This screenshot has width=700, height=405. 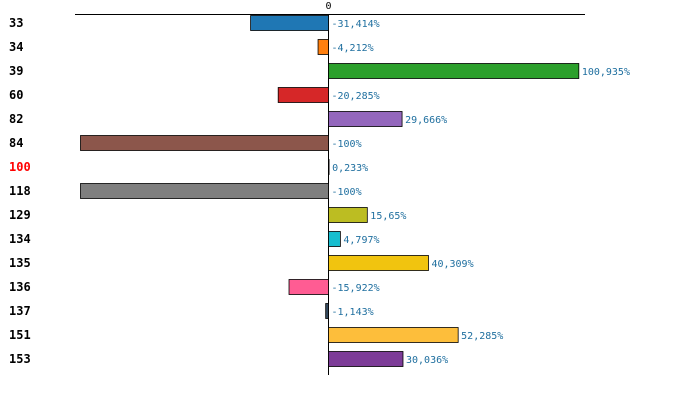 I want to click on category-label-60: 60, so click(x=16, y=95).